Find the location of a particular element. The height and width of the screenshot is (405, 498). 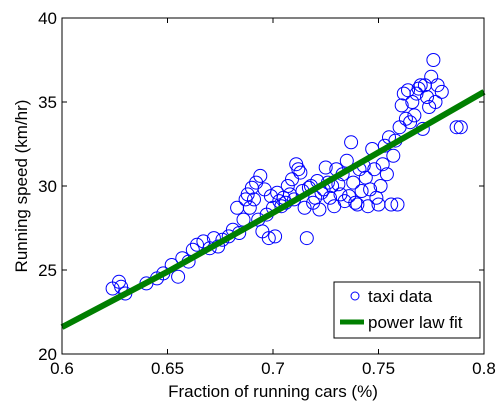

legend-label-power-law-fit: power law fit is located at coordinates (415, 322).